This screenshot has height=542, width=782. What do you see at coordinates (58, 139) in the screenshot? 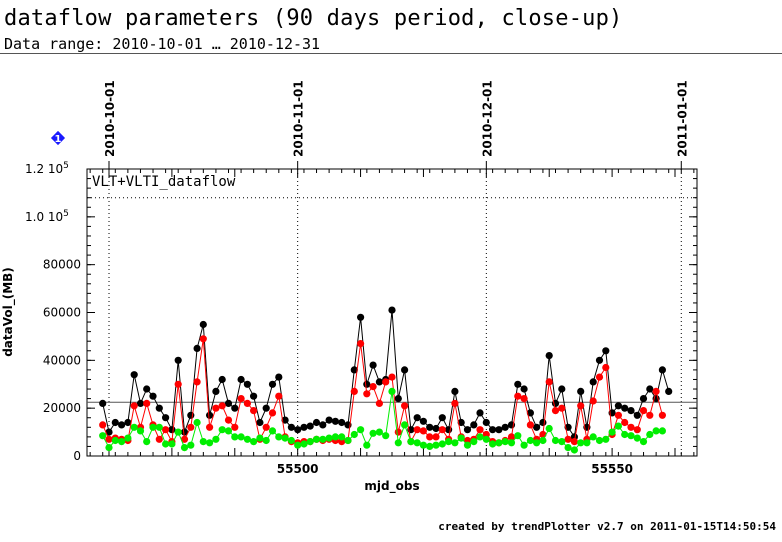
I see `marker-badge-label: 1` at bounding box center [58, 139].